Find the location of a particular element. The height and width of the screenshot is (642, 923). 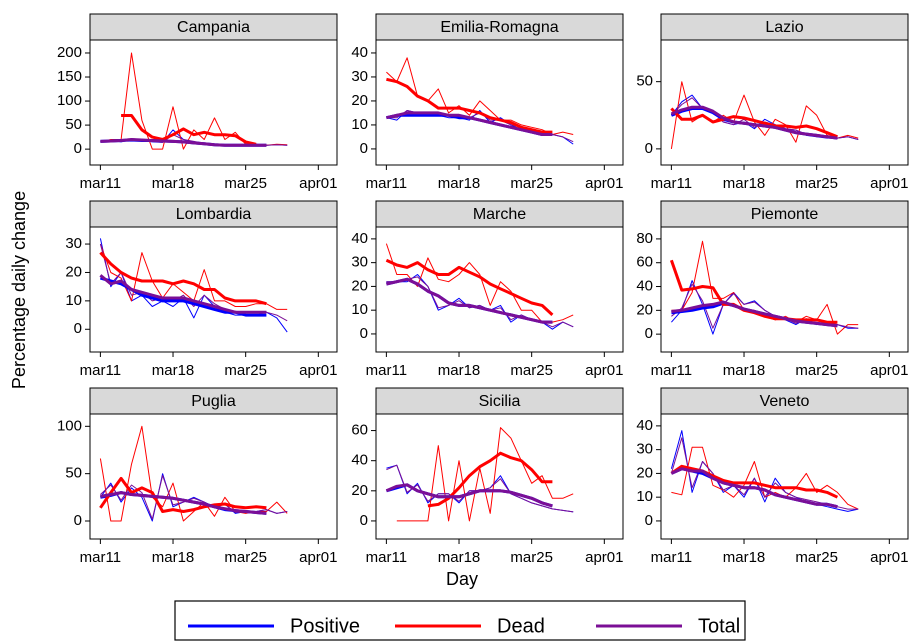

legend-label: Positive is located at coordinates (325, 626).